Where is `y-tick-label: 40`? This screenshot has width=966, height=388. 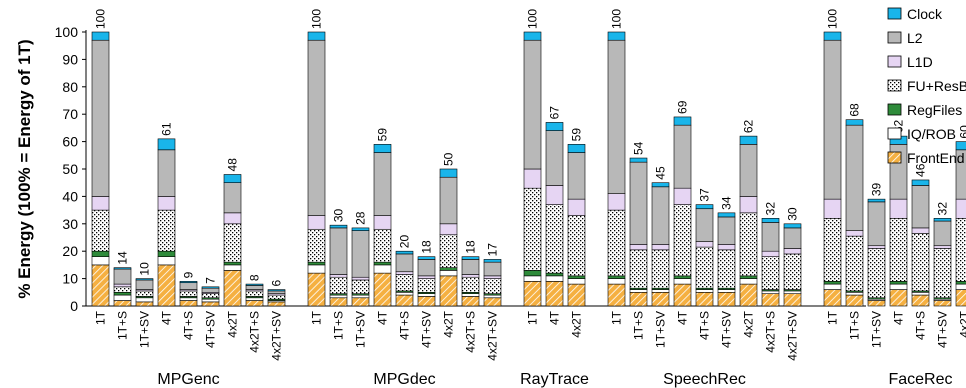 y-tick-label: 40 is located at coordinates (70, 196).